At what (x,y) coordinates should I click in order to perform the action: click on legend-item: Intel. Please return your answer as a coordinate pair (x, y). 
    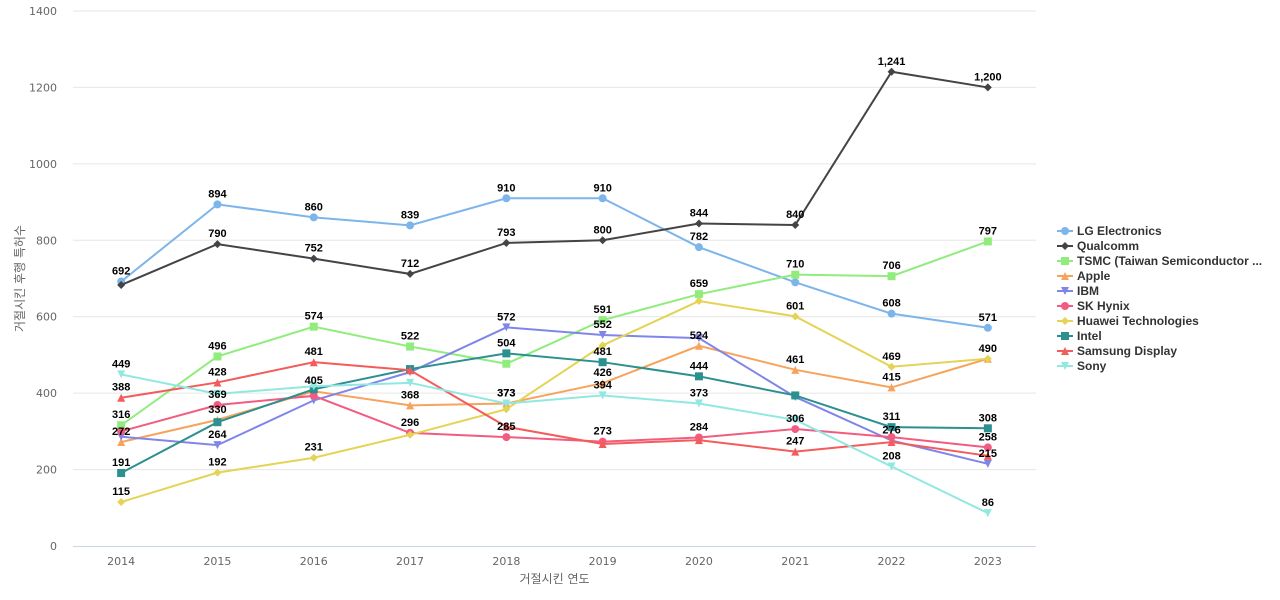
    Looking at the image, I should click on (1079, 336).